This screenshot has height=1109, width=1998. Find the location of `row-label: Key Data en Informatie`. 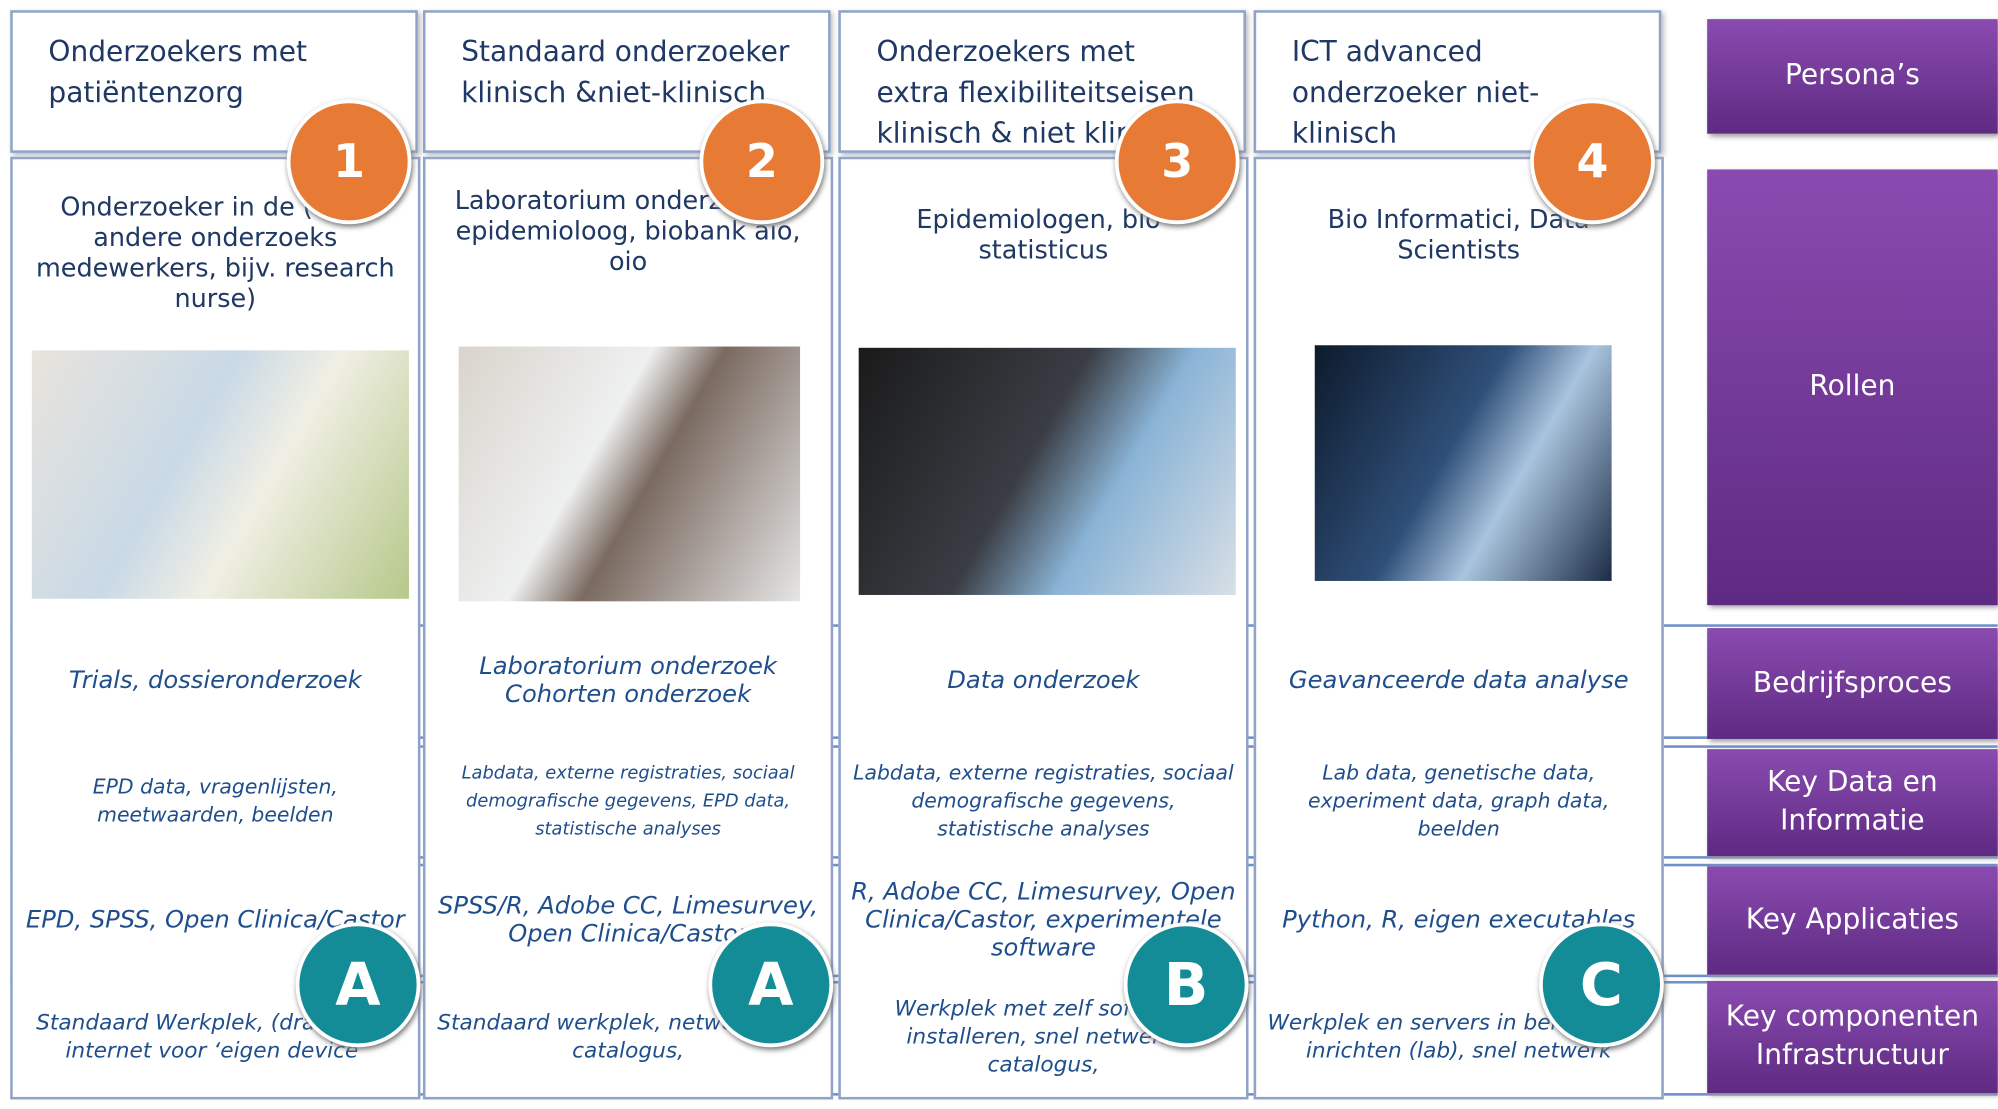

row-label: Key Data en Informatie is located at coordinates (1852, 803).